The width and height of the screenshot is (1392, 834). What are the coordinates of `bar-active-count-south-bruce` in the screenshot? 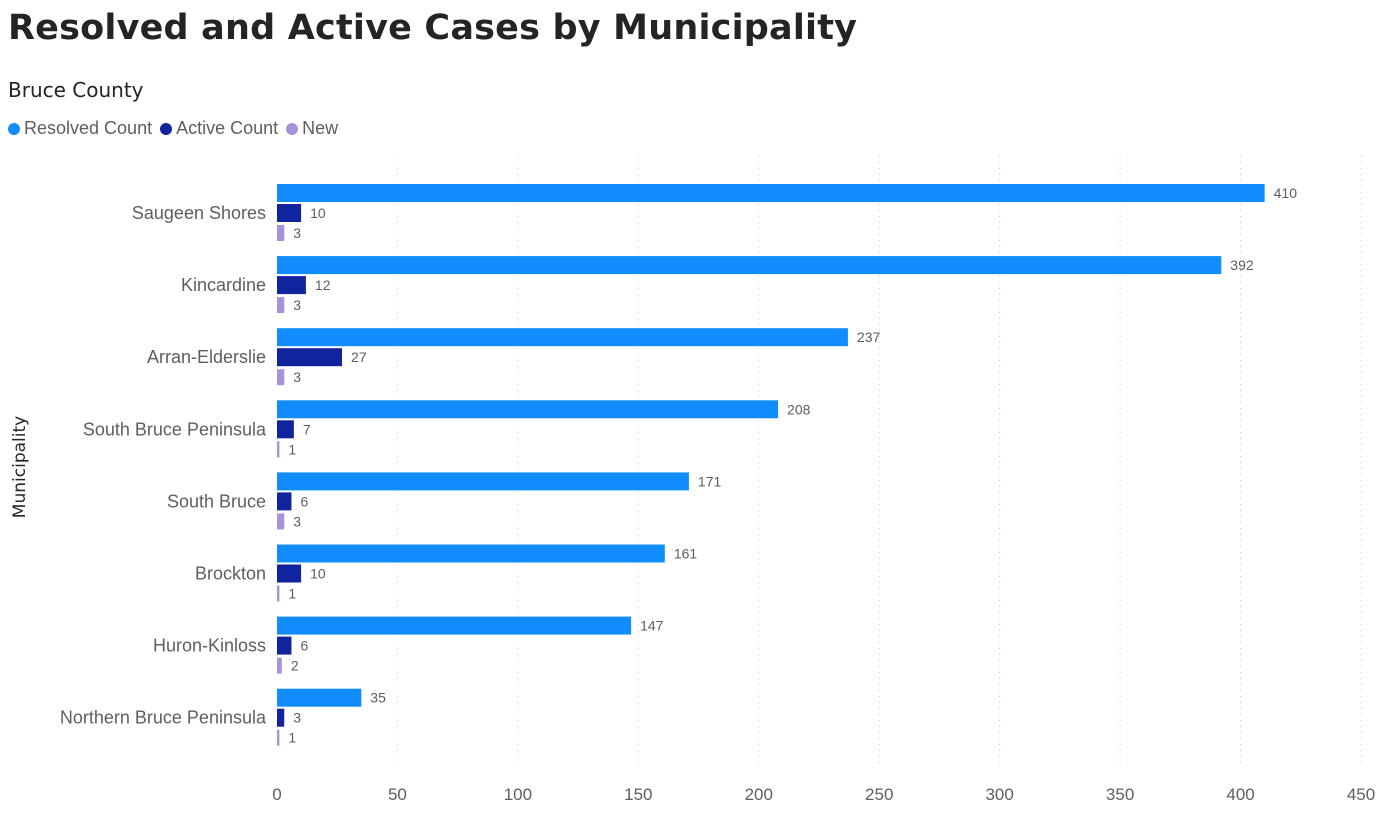 It's located at (284, 501).